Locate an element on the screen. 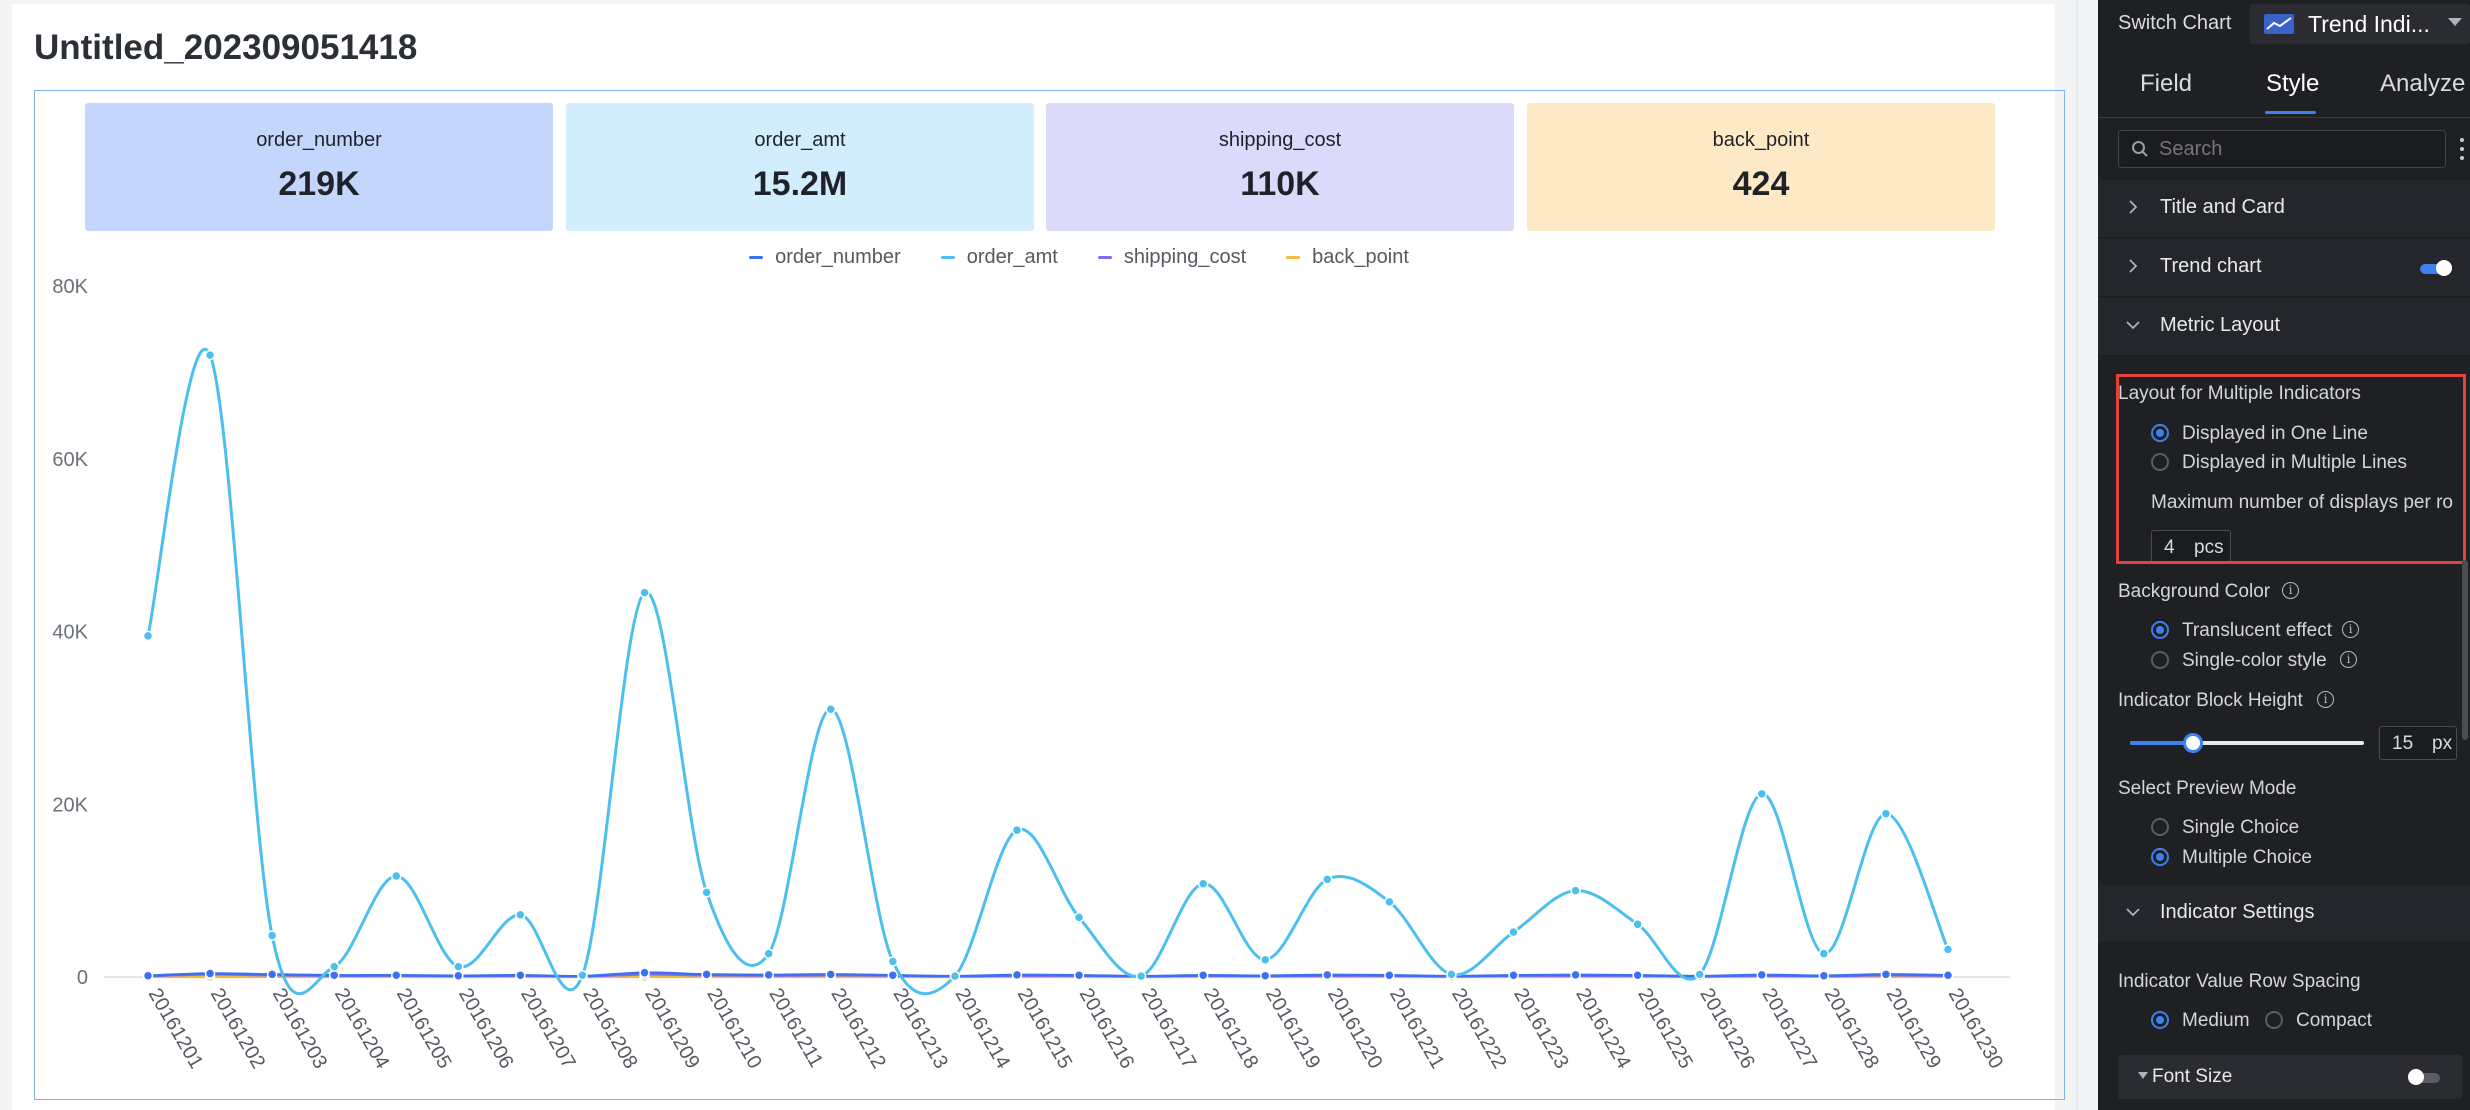 Image resolution: width=2470 pixels, height=1110 pixels. radio-compact is located at coordinates (2274, 1020).